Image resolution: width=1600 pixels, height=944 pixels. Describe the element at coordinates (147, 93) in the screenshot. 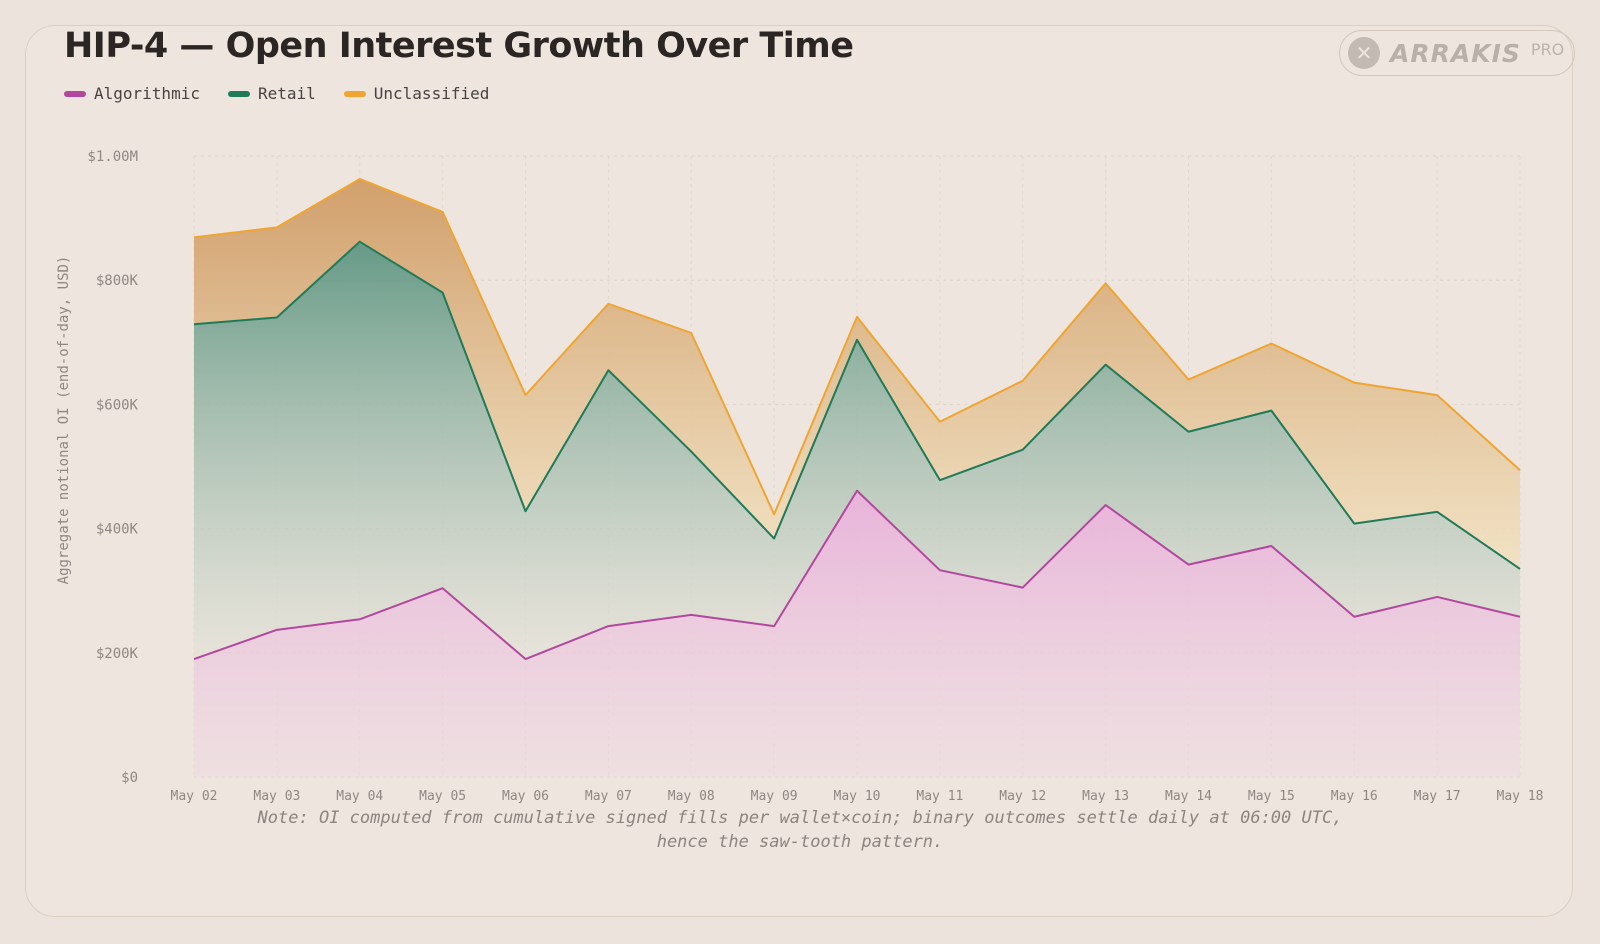

I see `legend-label: Algorithmic` at that location.